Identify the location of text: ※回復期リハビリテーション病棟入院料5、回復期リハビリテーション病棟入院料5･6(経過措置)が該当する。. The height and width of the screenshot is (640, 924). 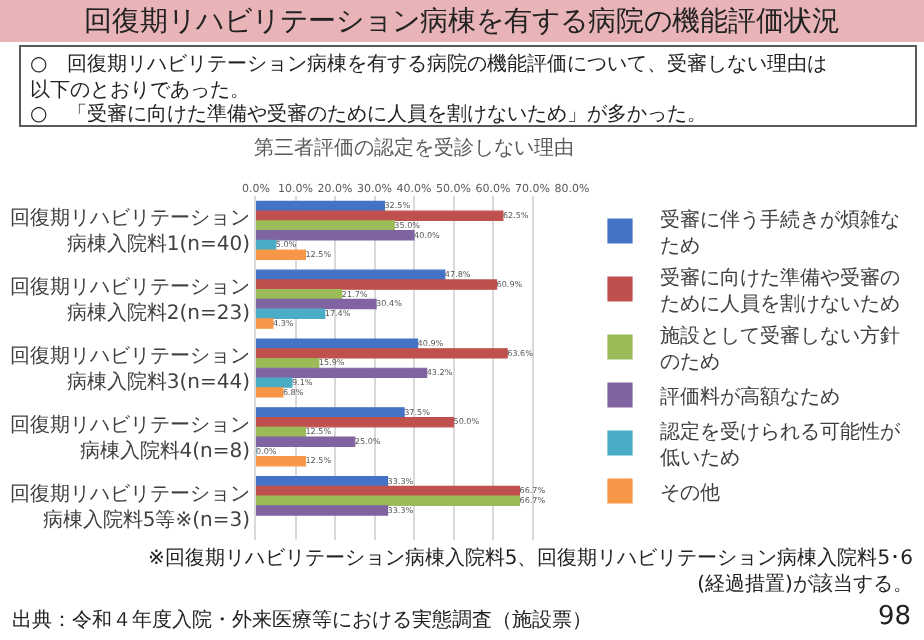
(530, 571).